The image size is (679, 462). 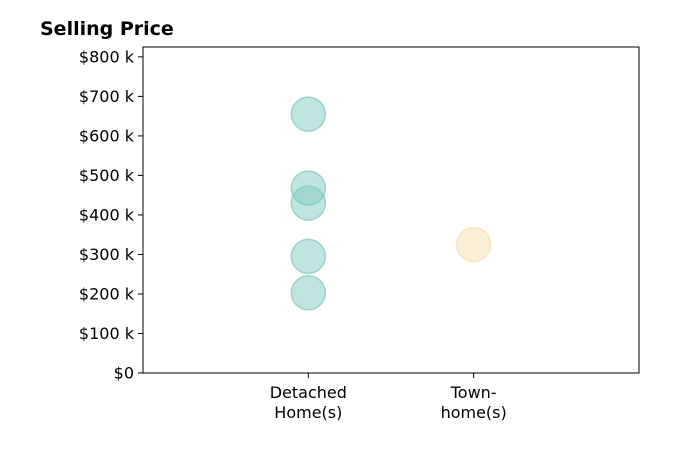 What do you see at coordinates (107, 293) in the screenshot?
I see `y-tick-label: $200 k` at bounding box center [107, 293].